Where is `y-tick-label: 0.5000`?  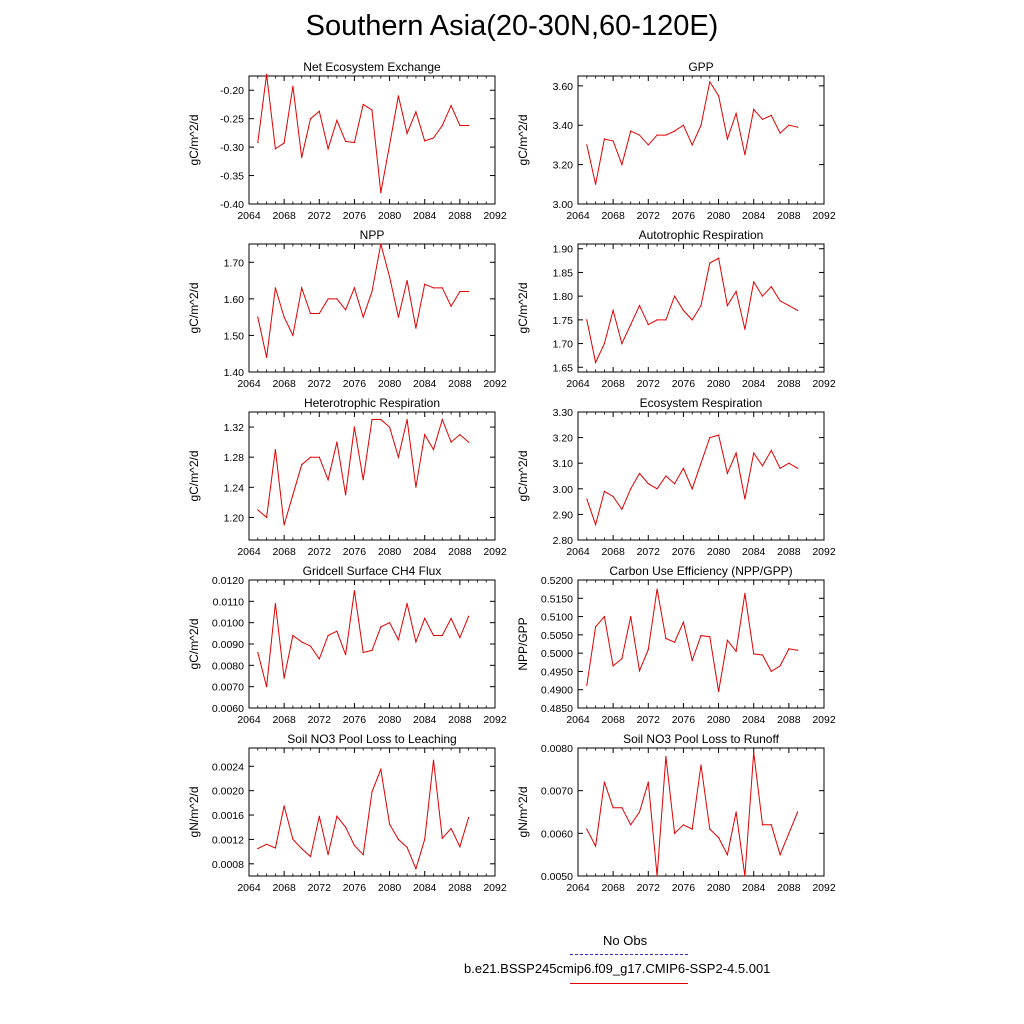 y-tick-label: 0.5000 is located at coordinates (557, 654).